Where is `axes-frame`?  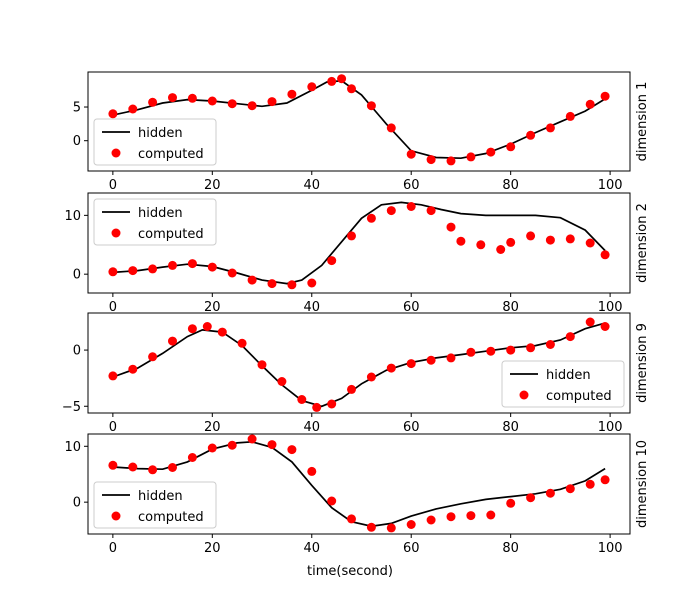 axes-frame is located at coordinates (359, 121).